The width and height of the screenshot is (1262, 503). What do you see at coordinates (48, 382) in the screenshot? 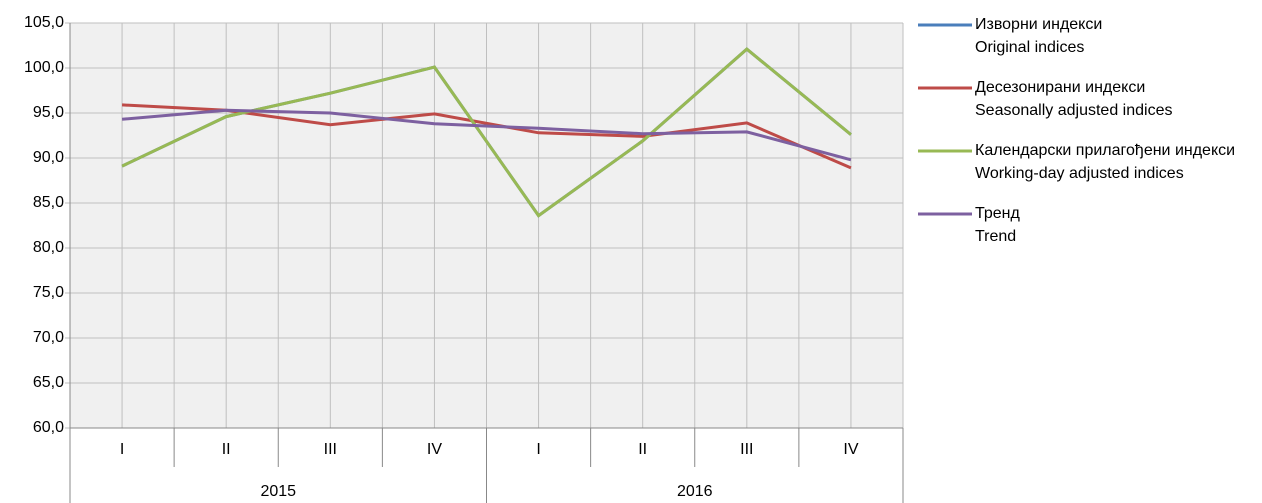
I see `y-tick-label: 65,0` at bounding box center [48, 382].